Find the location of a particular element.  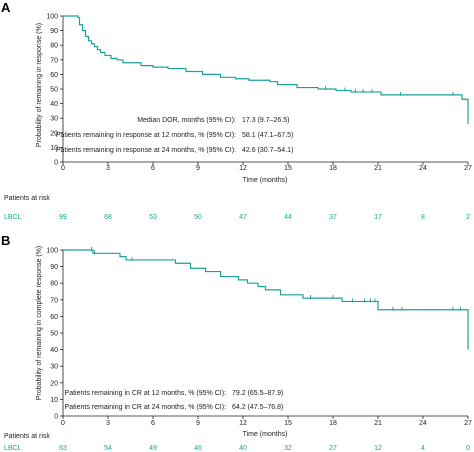

panel-a-risk-title: Patients at risk is located at coordinates (27, 198).